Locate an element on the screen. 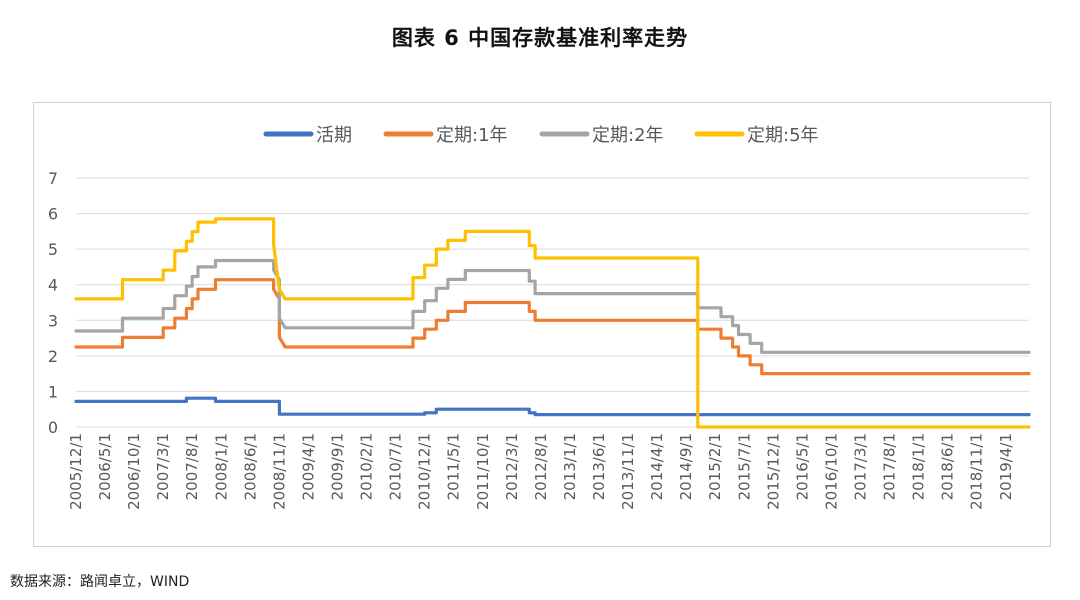  x-tick-label: 2015/12/1 is located at coordinates (773, 471).